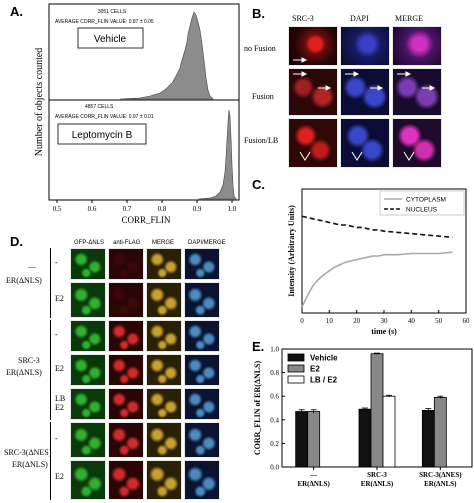  What do you see at coordinates (202, 264) in the screenshot?
I see `panel-d-image-r1-c4` at bounding box center [202, 264].